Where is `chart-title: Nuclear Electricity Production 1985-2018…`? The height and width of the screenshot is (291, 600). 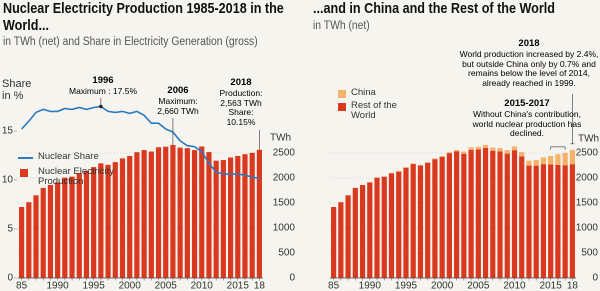
chart-title: Nuclear Electricity Production 1985-2018… is located at coordinates (143, 17).